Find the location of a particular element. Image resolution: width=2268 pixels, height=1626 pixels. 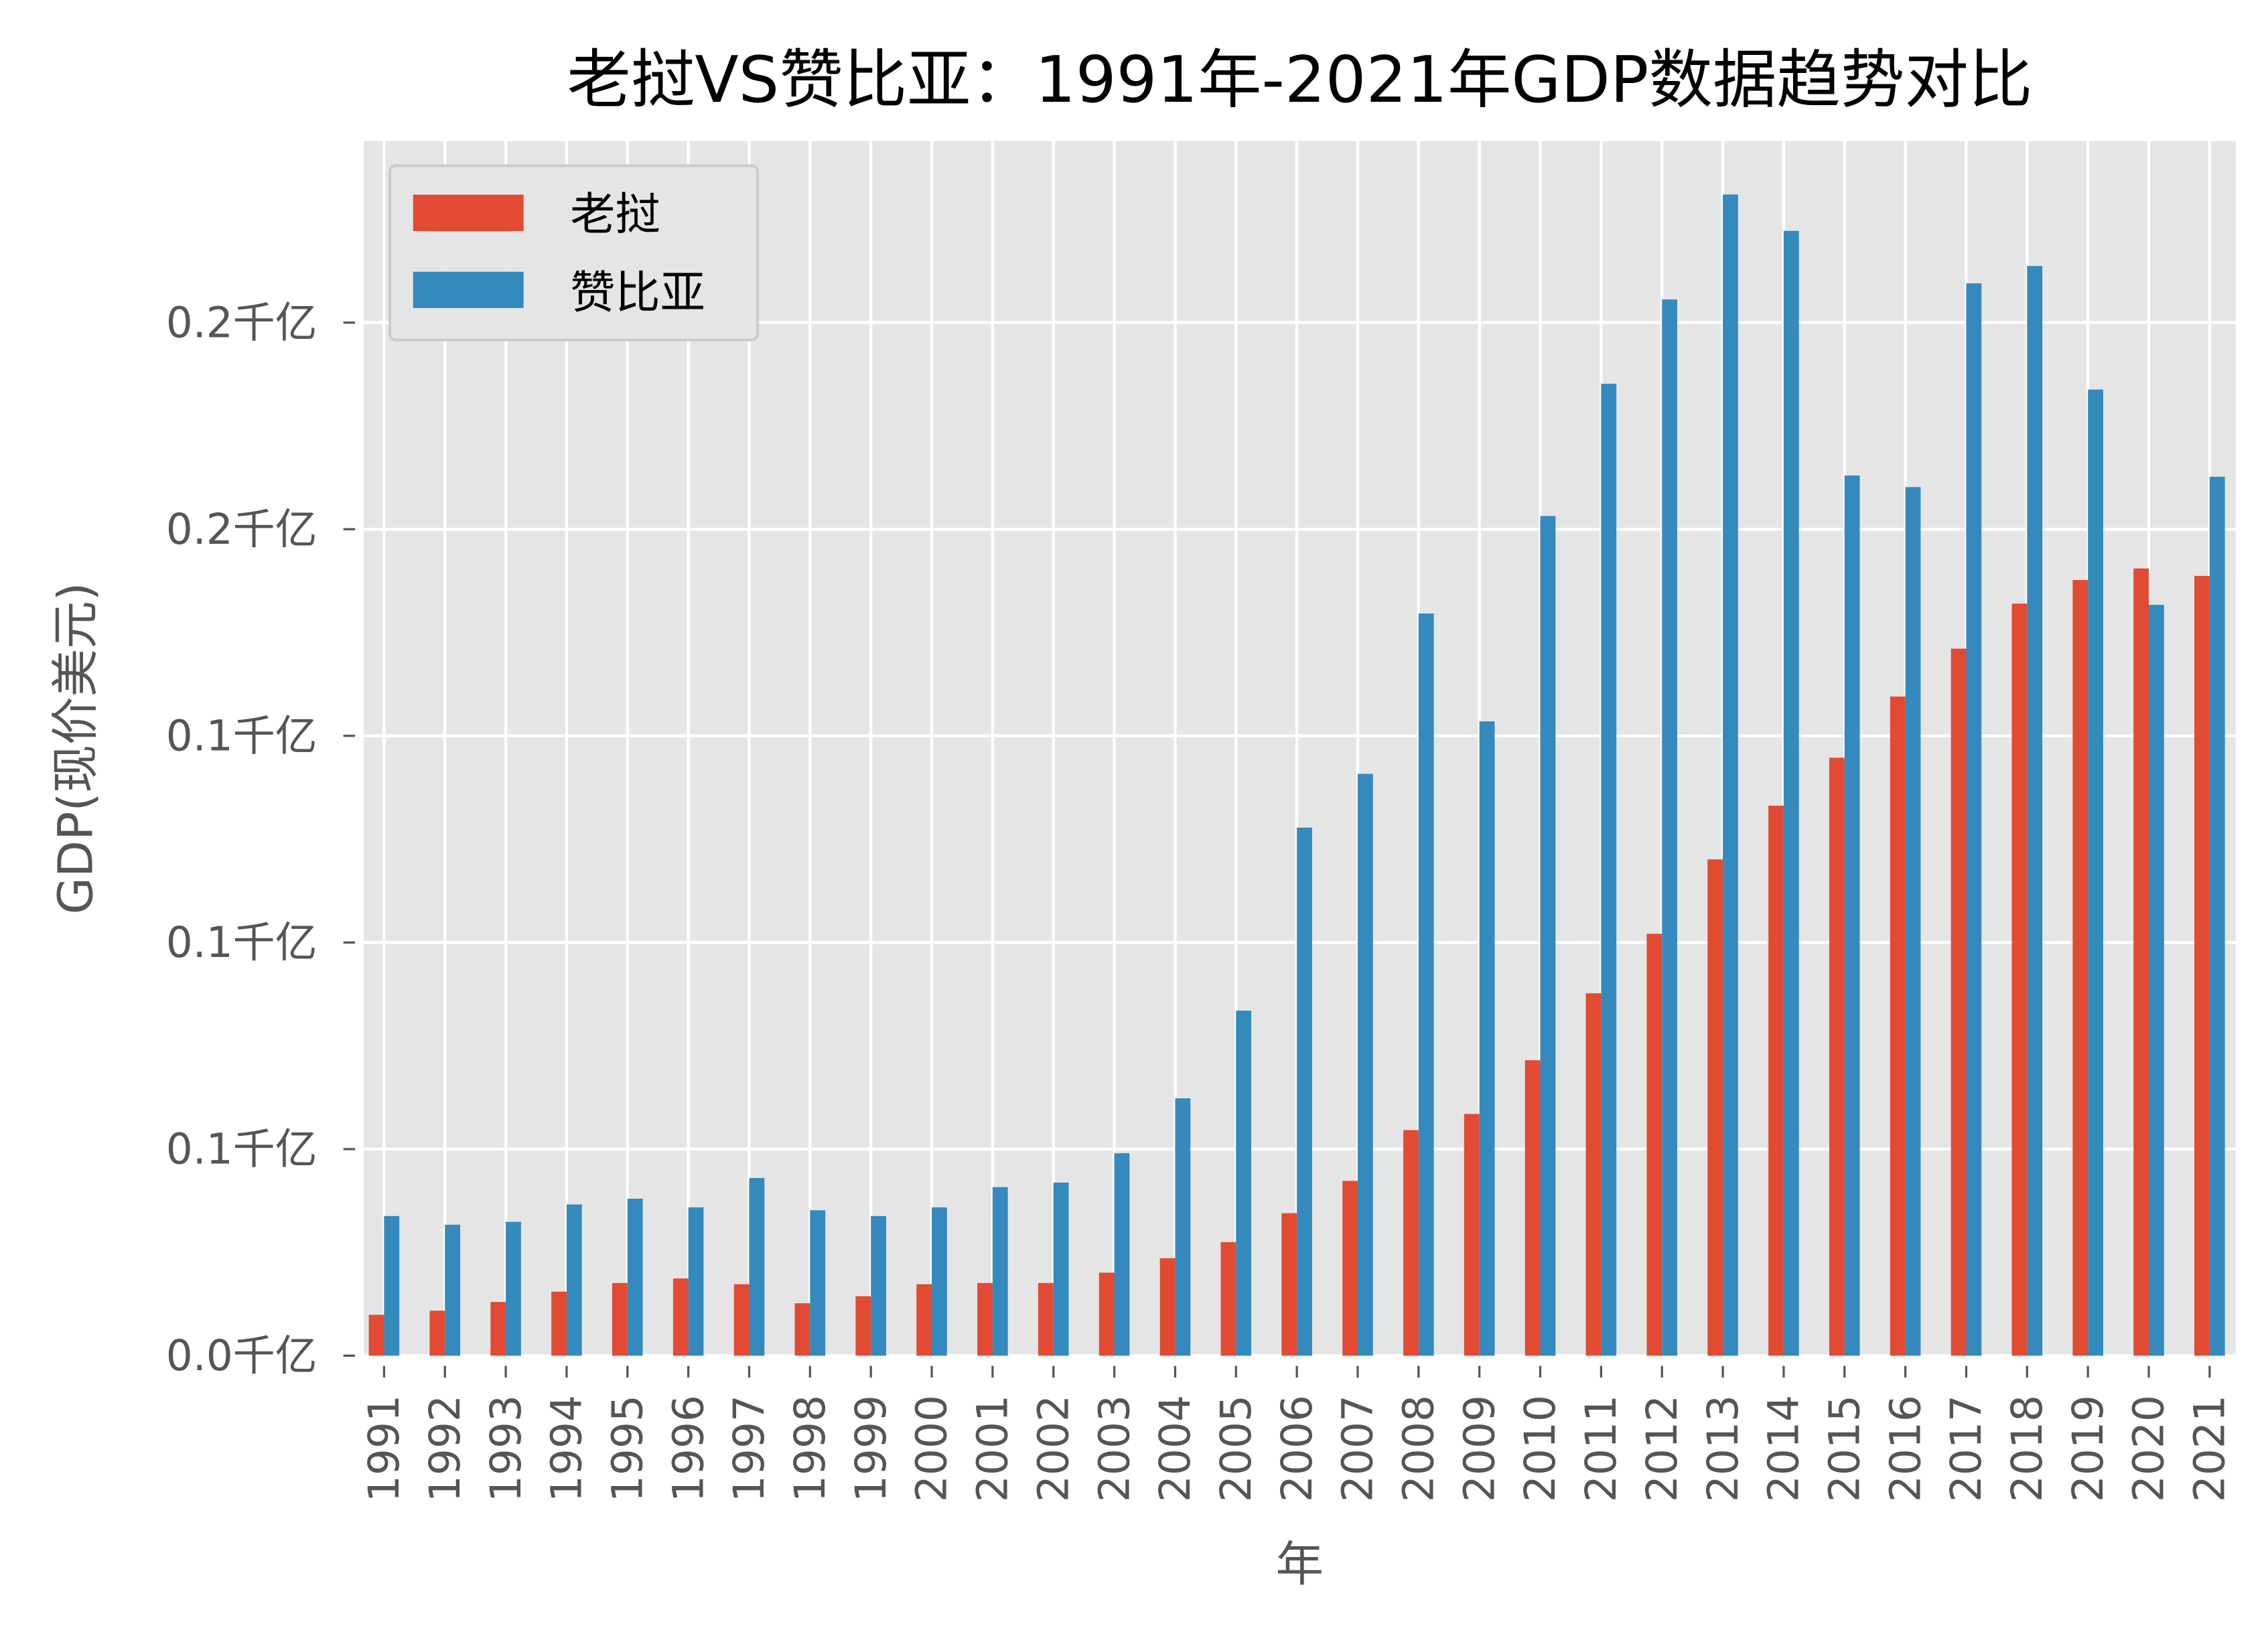

bar-laos-1995 is located at coordinates (620, 1319).